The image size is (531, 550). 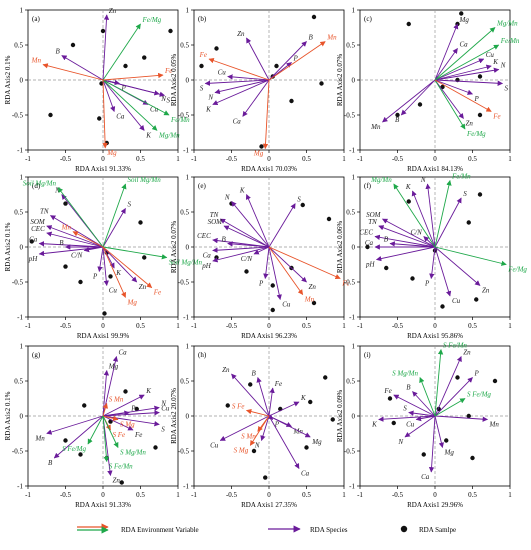 I want to click on species-label: Zn, so click(x=113, y=11).